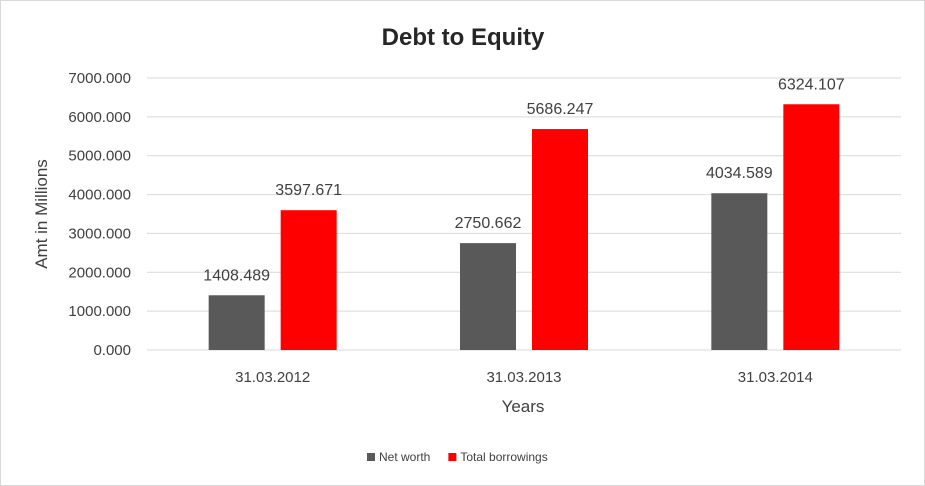 This screenshot has height=486, width=925. I want to click on y-tick-label: 0.000, so click(112, 350).